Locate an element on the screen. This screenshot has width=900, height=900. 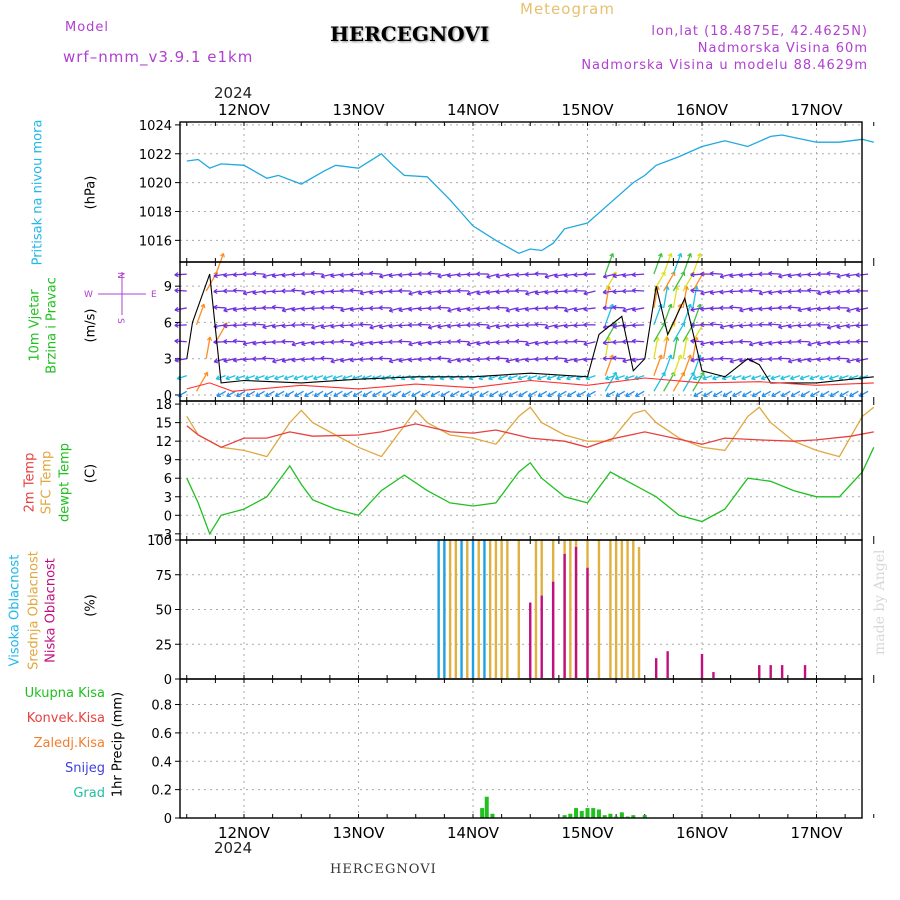
ytick-label-precip: 0.2 is located at coordinates (161, 791).